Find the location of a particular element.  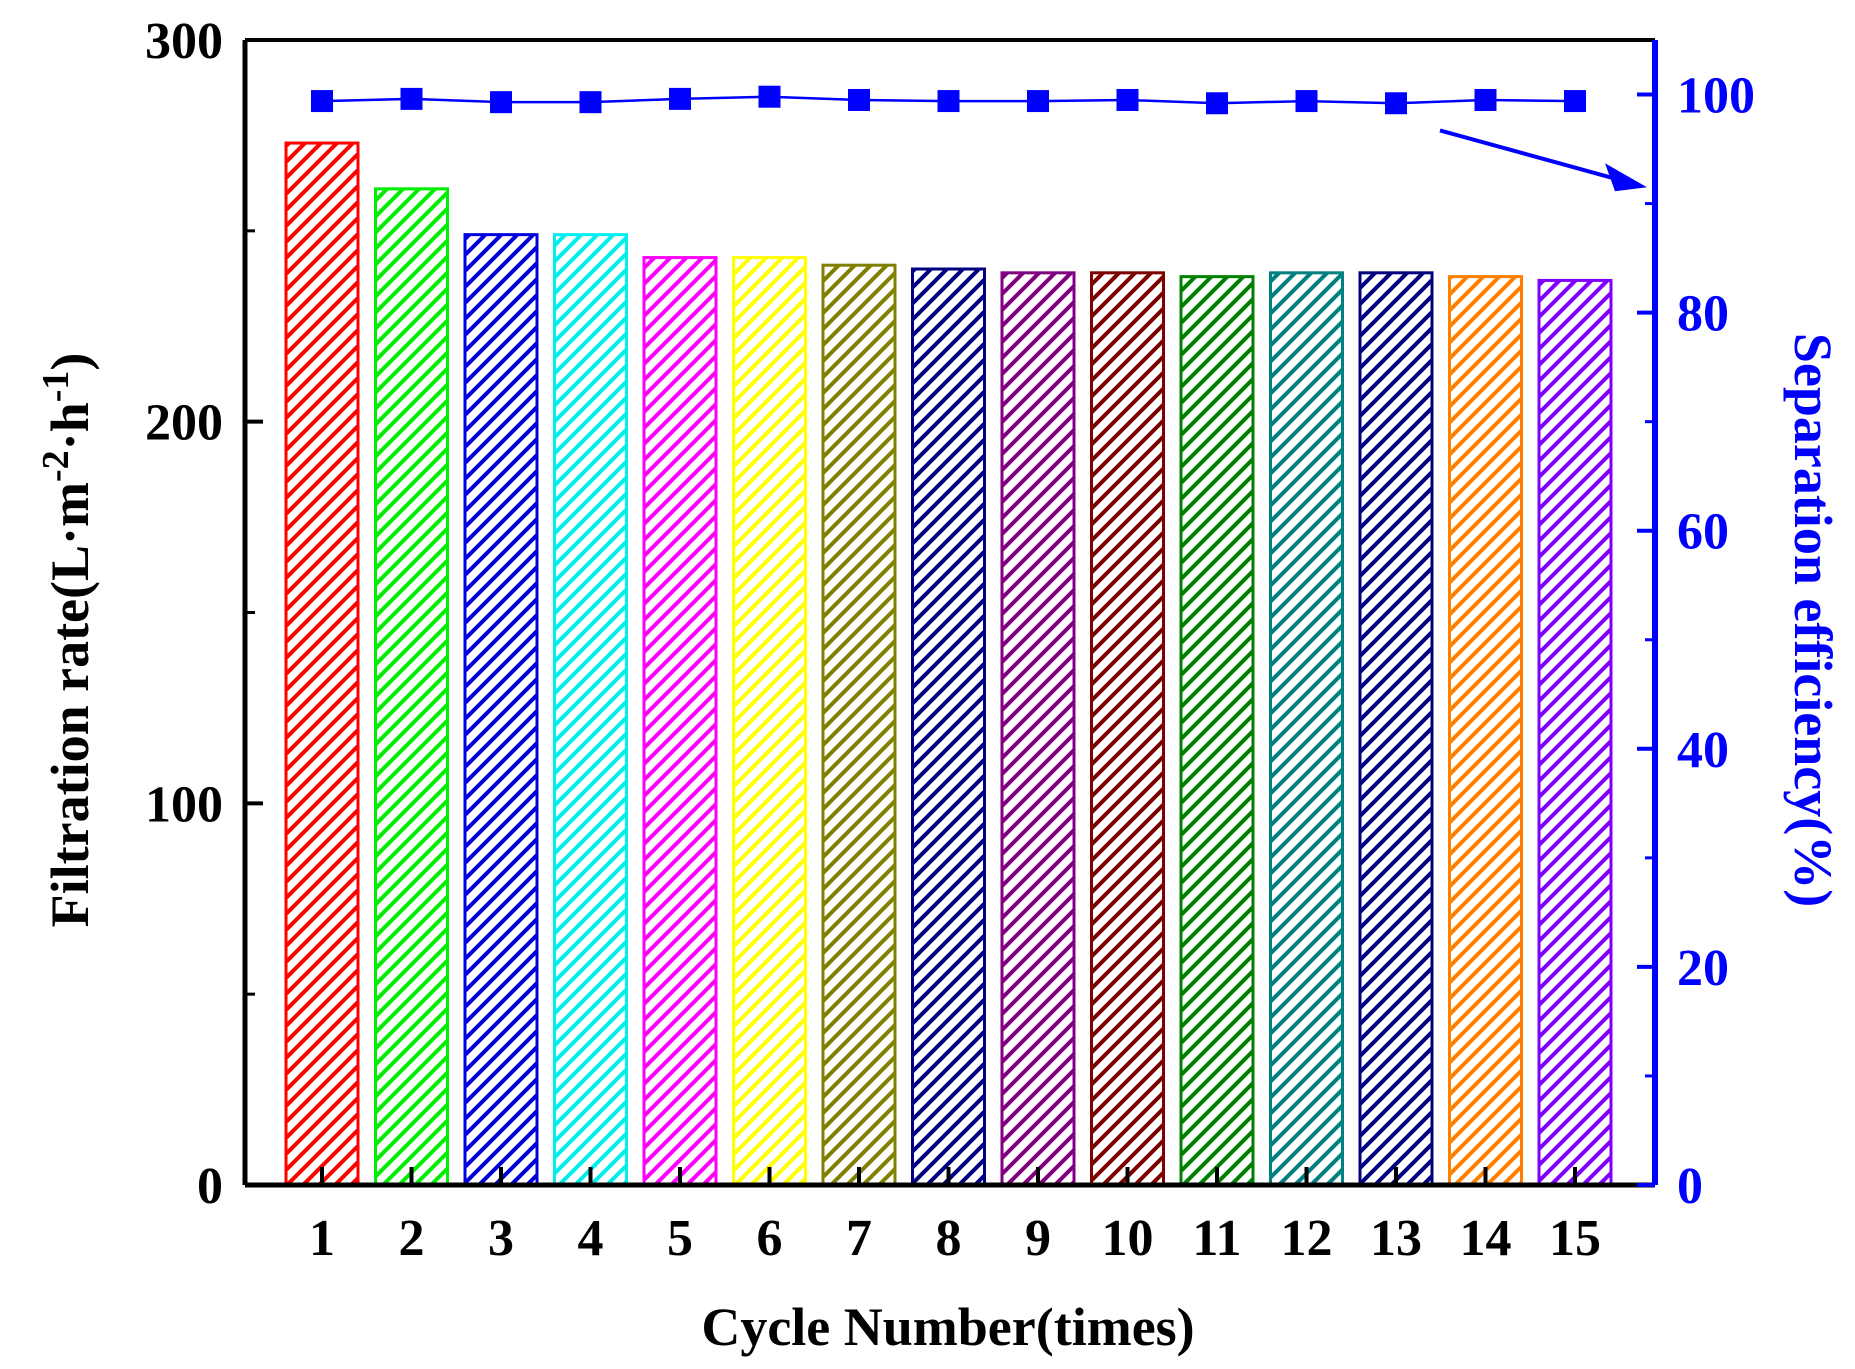

x-tick-label: 3 is located at coordinates (501, 1238).